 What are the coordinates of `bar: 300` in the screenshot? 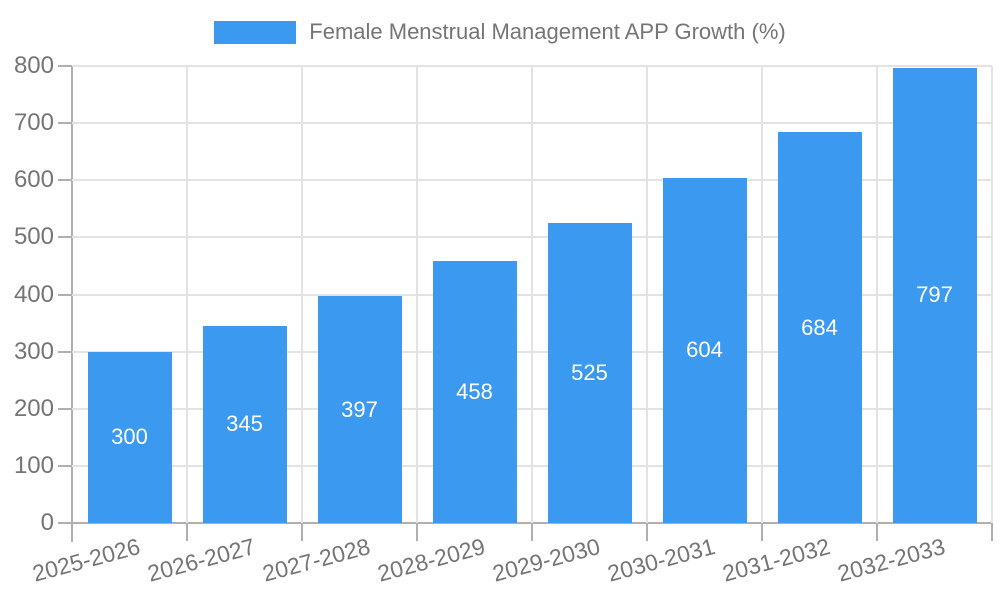 It's located at (129, 437).